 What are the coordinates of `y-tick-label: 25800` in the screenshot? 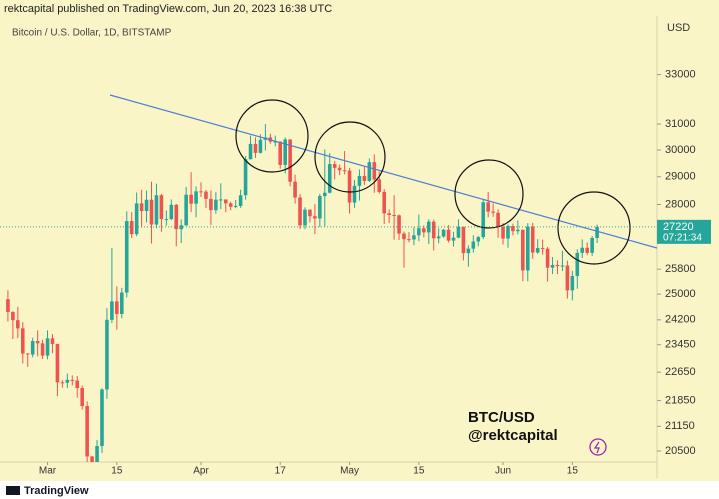 It's located at (680, 269).